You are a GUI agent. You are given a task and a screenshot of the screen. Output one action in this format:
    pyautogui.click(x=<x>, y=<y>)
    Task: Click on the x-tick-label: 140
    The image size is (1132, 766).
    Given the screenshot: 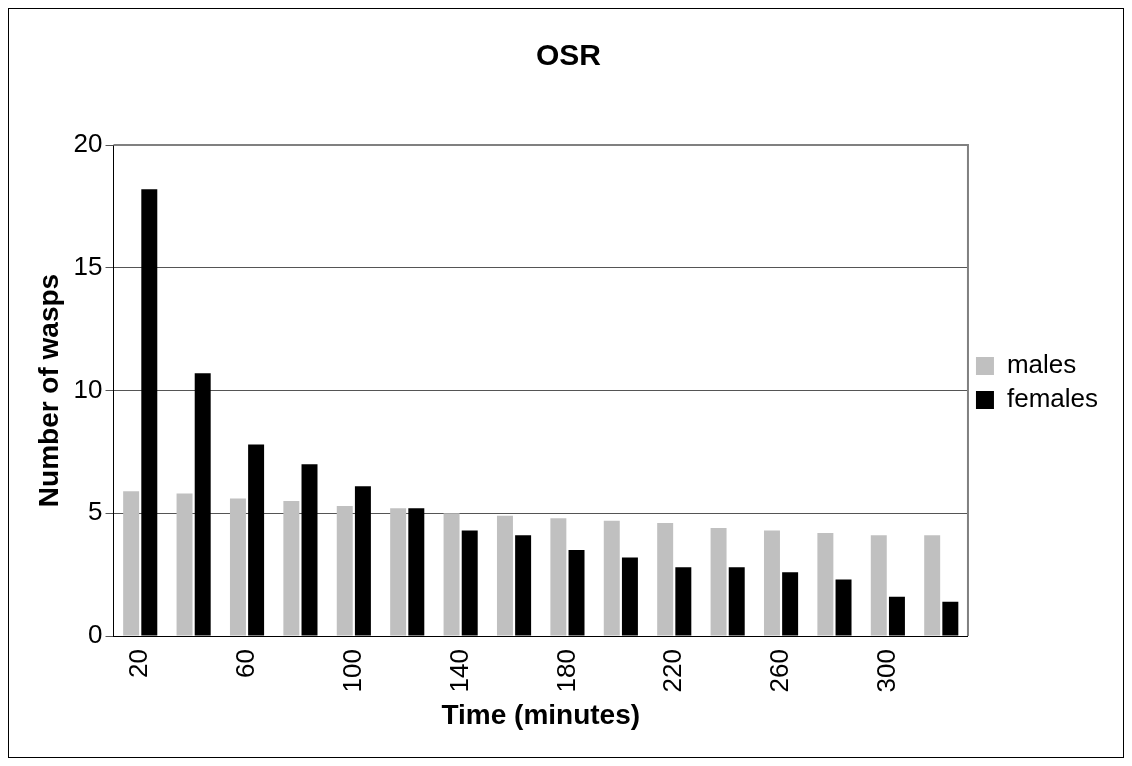 What is the action you would take?
    pyautogui.click(x=458, y=671)
    